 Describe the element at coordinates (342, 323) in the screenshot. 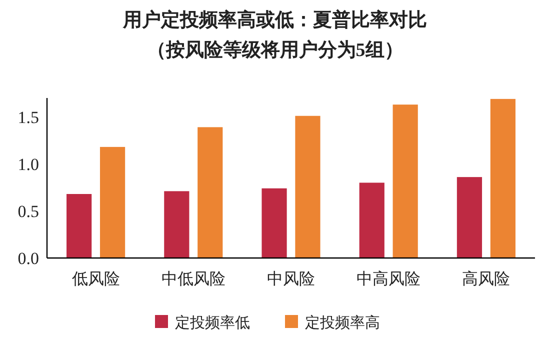

I see `legend-label: 定投频率高` at that location.